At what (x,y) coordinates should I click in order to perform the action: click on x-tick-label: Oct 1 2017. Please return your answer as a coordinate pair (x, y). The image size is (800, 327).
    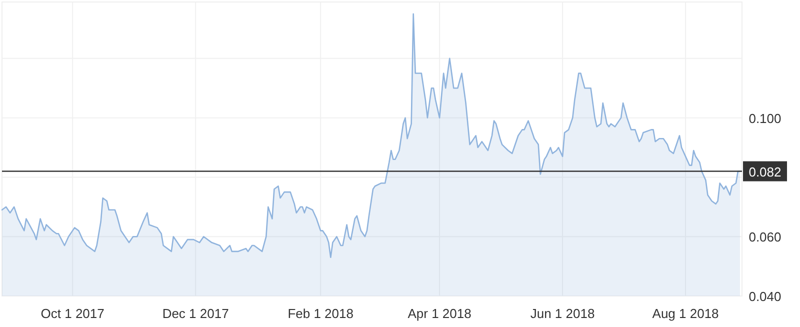
    Looking at the image, I should click on (72, 313).